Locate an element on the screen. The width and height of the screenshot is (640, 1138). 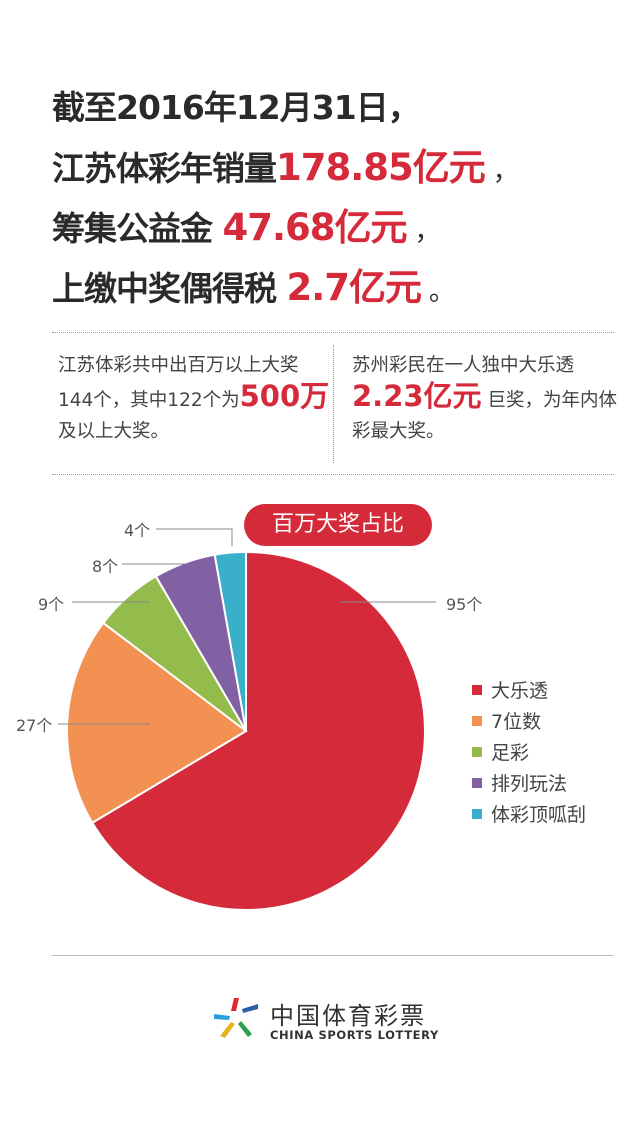
legend-label: 7位数 is located at coordinates (516, 722).